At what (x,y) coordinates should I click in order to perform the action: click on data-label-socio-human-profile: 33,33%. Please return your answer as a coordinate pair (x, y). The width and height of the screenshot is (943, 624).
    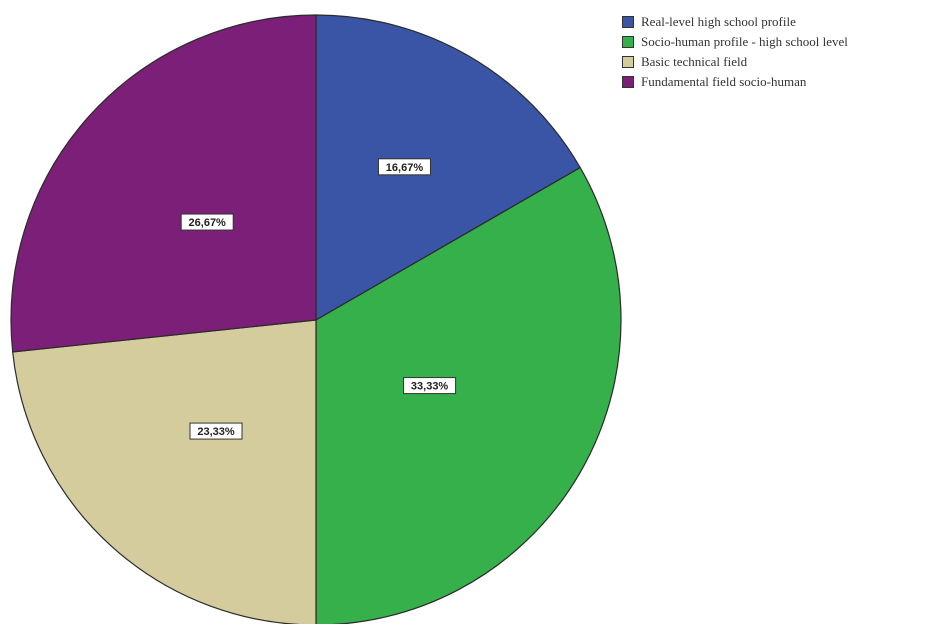
    Looking at the image, I should click on (430, 386).